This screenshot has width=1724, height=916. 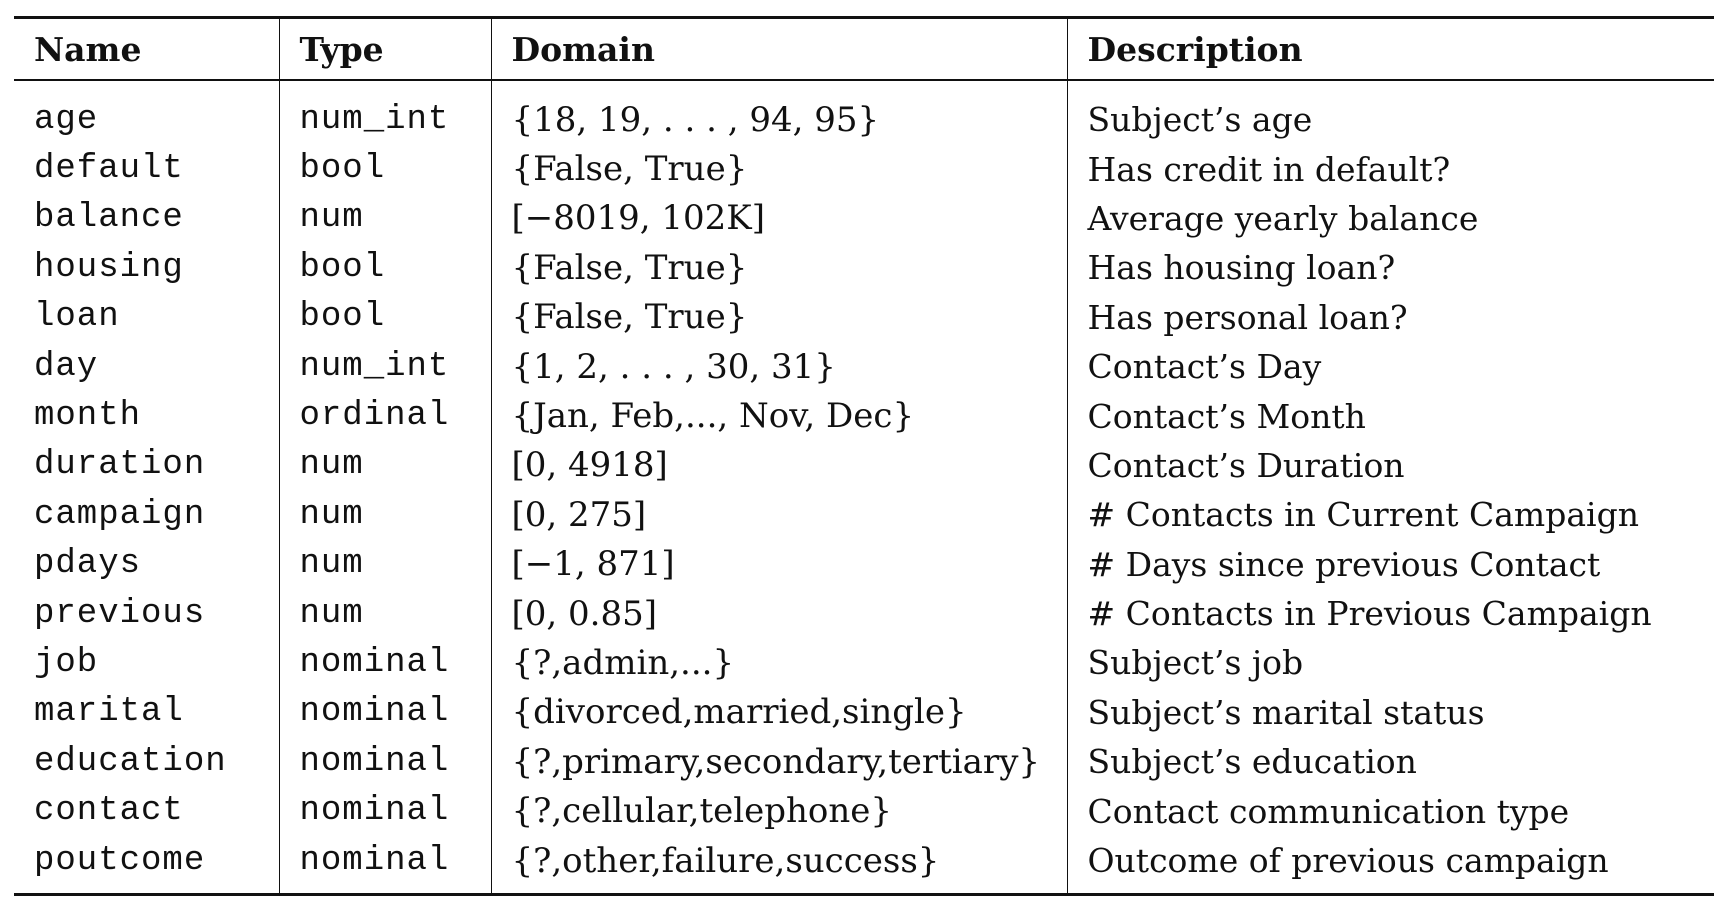 I want to click on cell-name: housing, so click(x=147, y=268).